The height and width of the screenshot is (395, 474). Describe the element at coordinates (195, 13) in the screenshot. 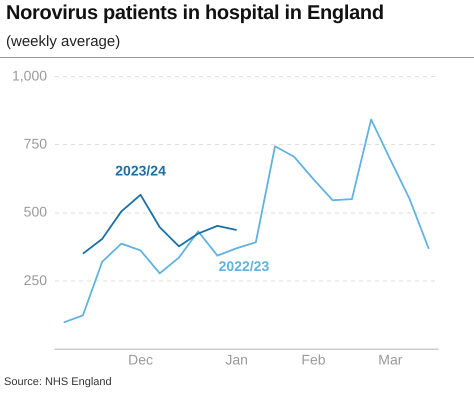

I see `chart-title: Norovirus patients in hospital in England` at that location.